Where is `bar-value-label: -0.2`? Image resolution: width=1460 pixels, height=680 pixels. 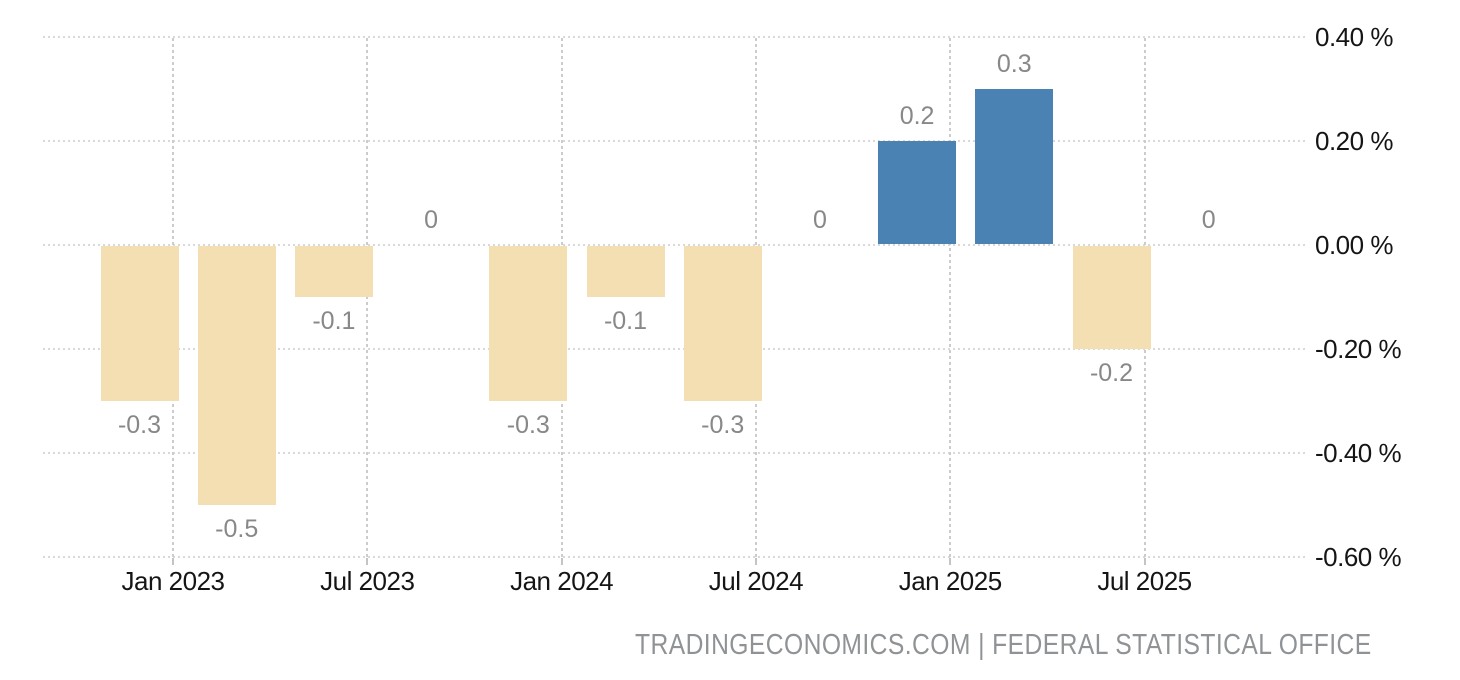
bar-value-label: -0.2 is located at coordinates (1111, 373).